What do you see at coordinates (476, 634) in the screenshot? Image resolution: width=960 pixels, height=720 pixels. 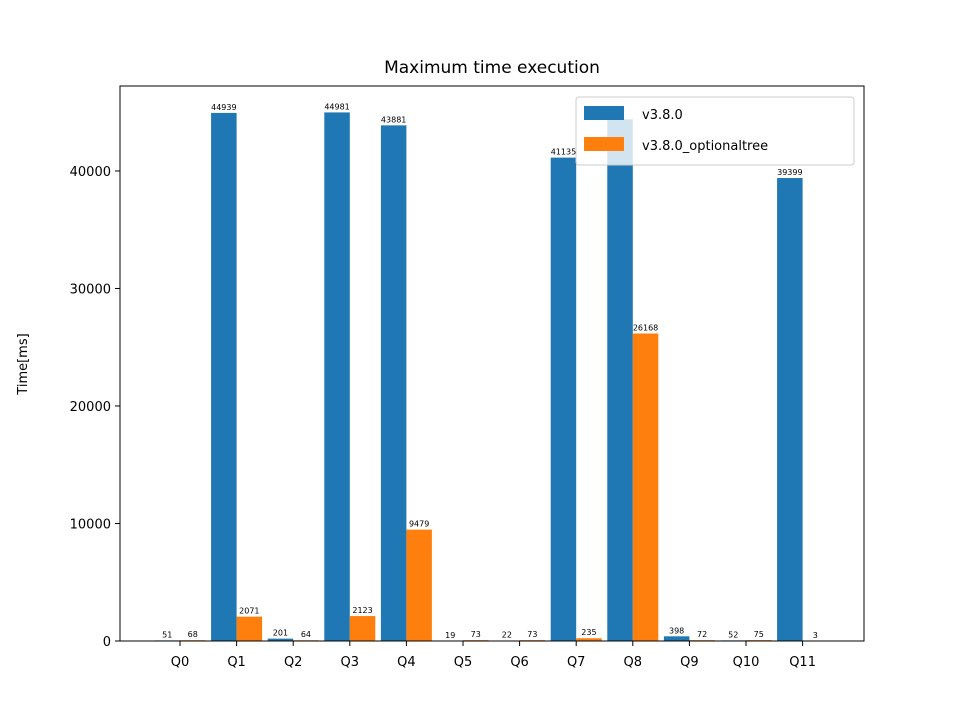 I see `data-label-v3-8-0-optionaltree-q5: 73` at bounding box center [476, 634].